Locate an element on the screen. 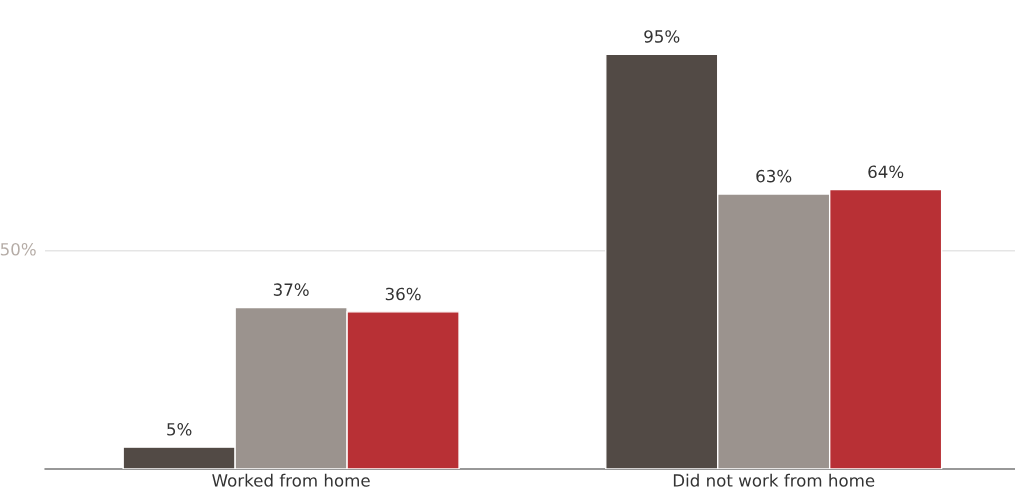 The width and height of the screenshot is (1015, 501). x-tick-label: Worked from home is located at coordinates (291, 480).